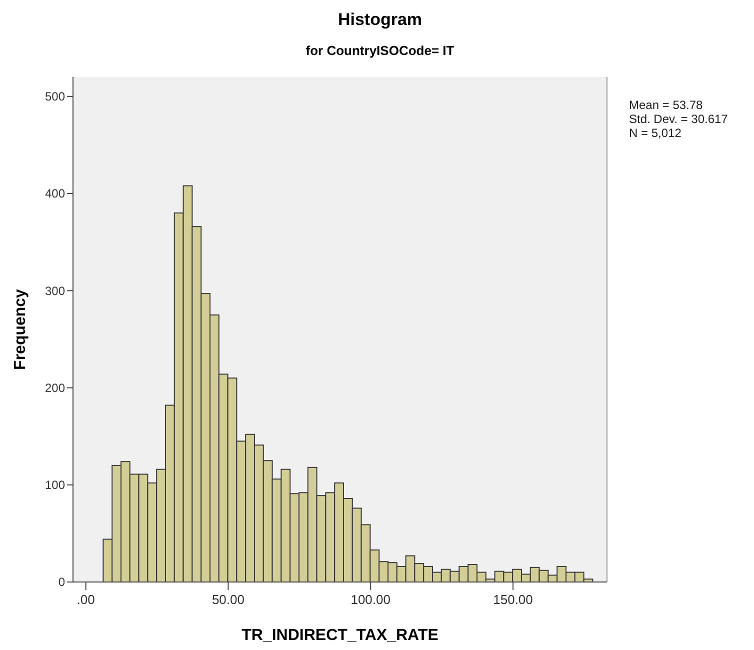 The width and height of the screenshot is (754, 650). Describe the element at coordinates (55, 193) in the screenshot. I see `y-tick-label: 400` at that location.